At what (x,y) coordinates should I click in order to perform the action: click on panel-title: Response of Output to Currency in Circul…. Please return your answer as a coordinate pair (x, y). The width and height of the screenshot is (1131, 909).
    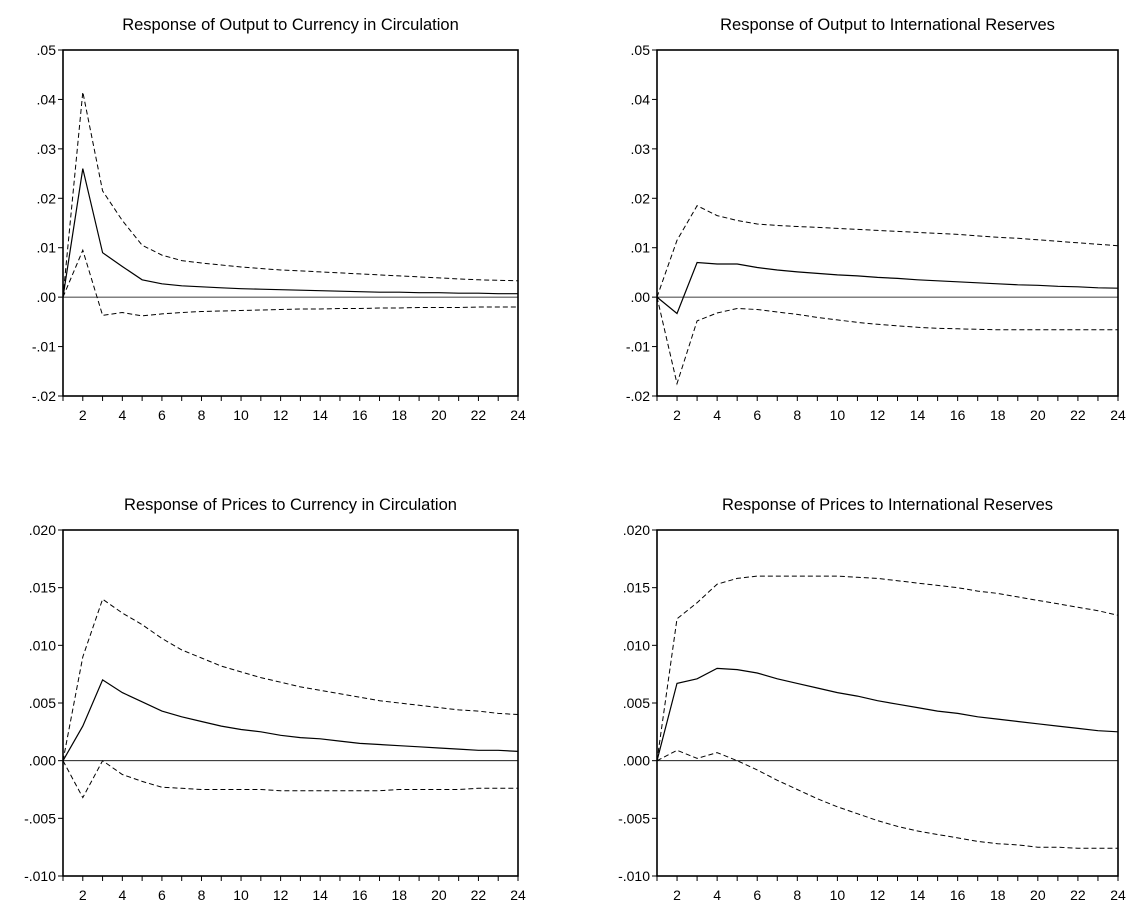
    Looking at the image, I should click on (290, 25).